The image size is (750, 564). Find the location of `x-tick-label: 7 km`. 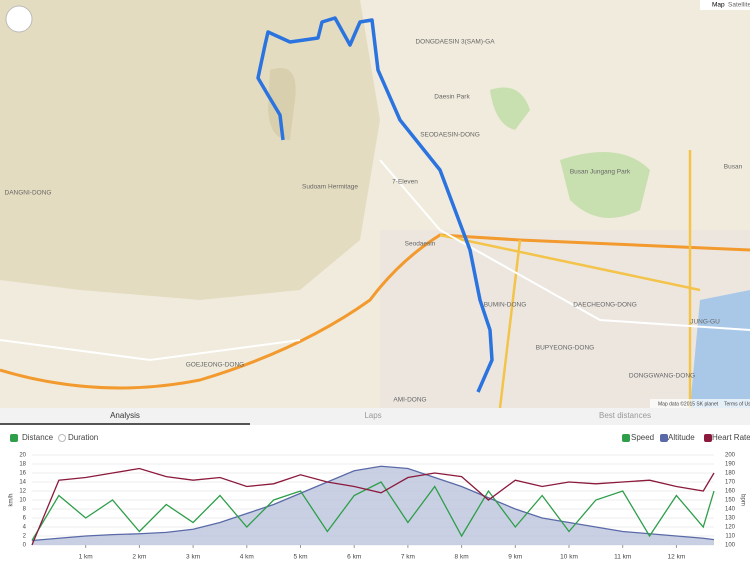

x-tick-label: 7 km is located at coordinates (408, 557).